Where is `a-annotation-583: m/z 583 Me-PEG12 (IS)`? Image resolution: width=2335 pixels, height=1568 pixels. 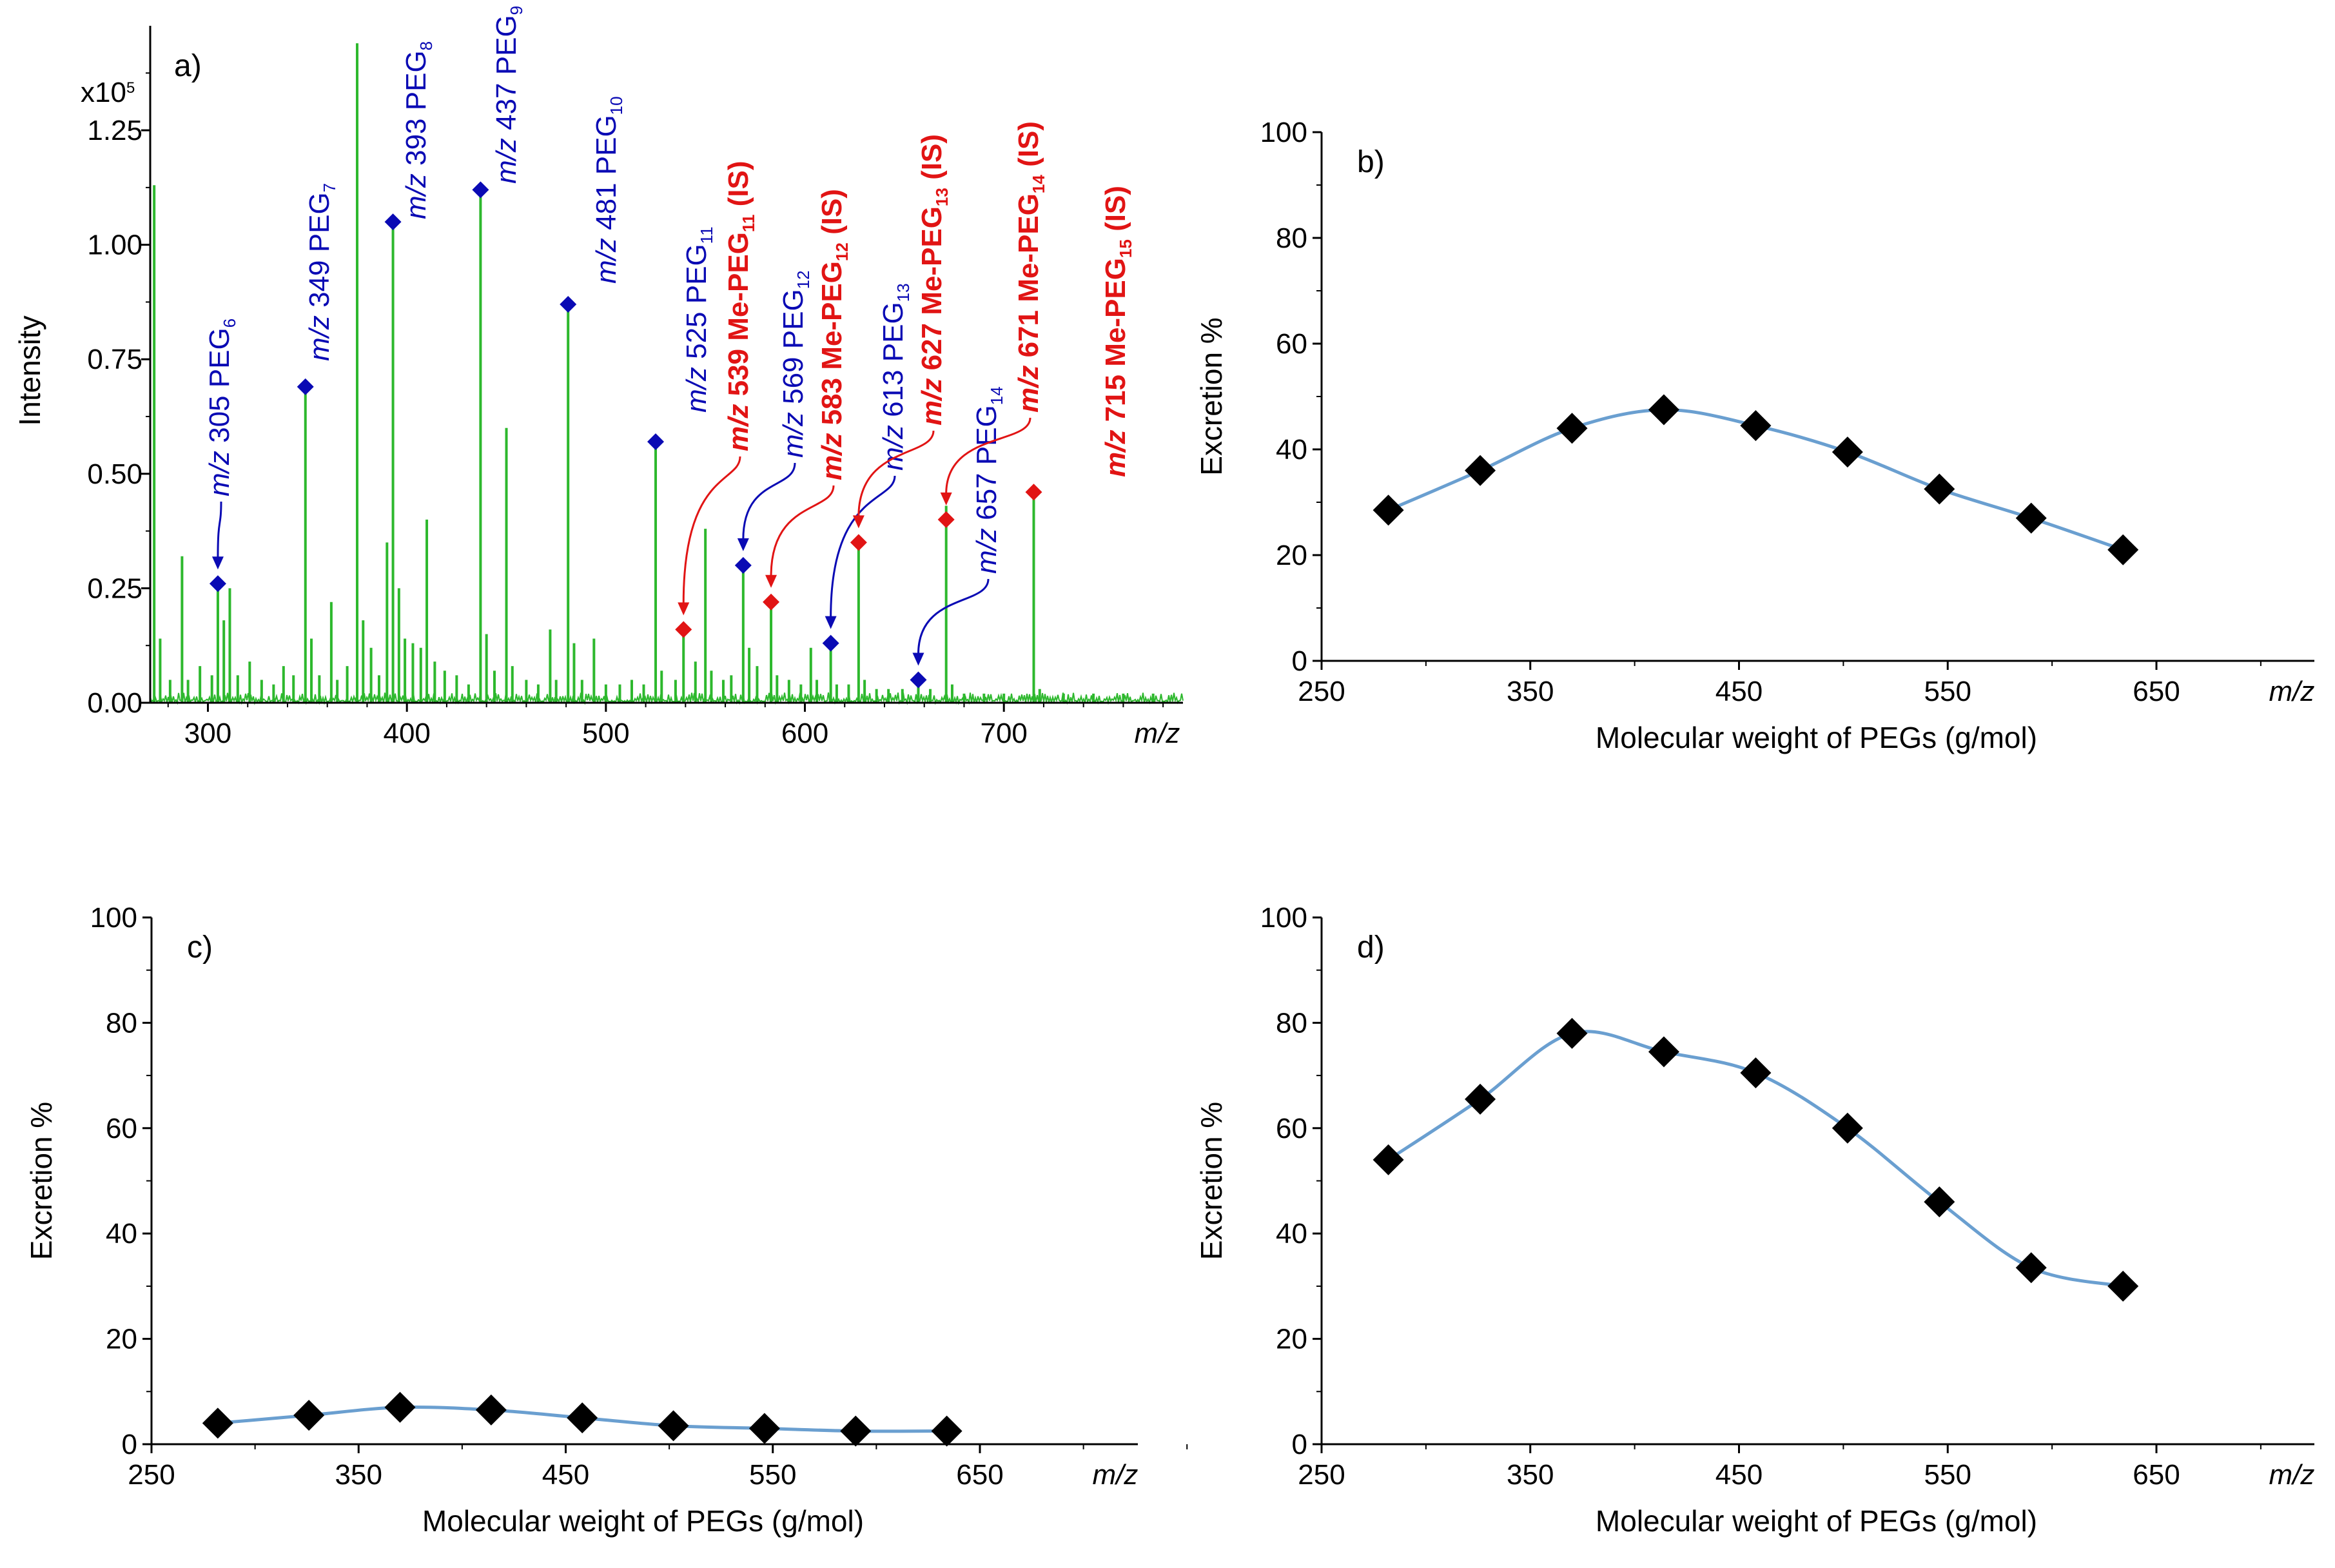 a-annotation-583: m/z 583 Me-PEG12 (IS) is located at coordinates (834, 334).